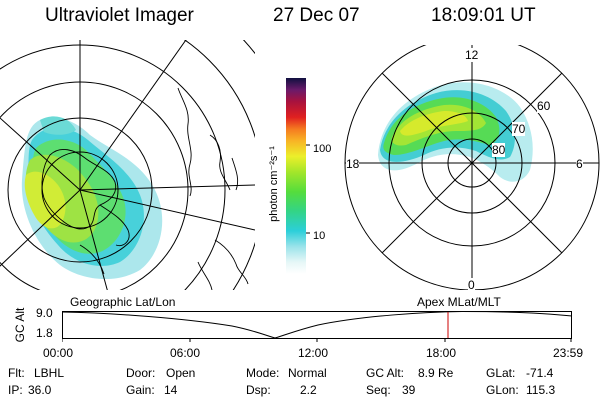 The image size is (600, 400). I want to click on colorbar-ylabel: photon cm⁻²s⁻¹, so click(274, 184).